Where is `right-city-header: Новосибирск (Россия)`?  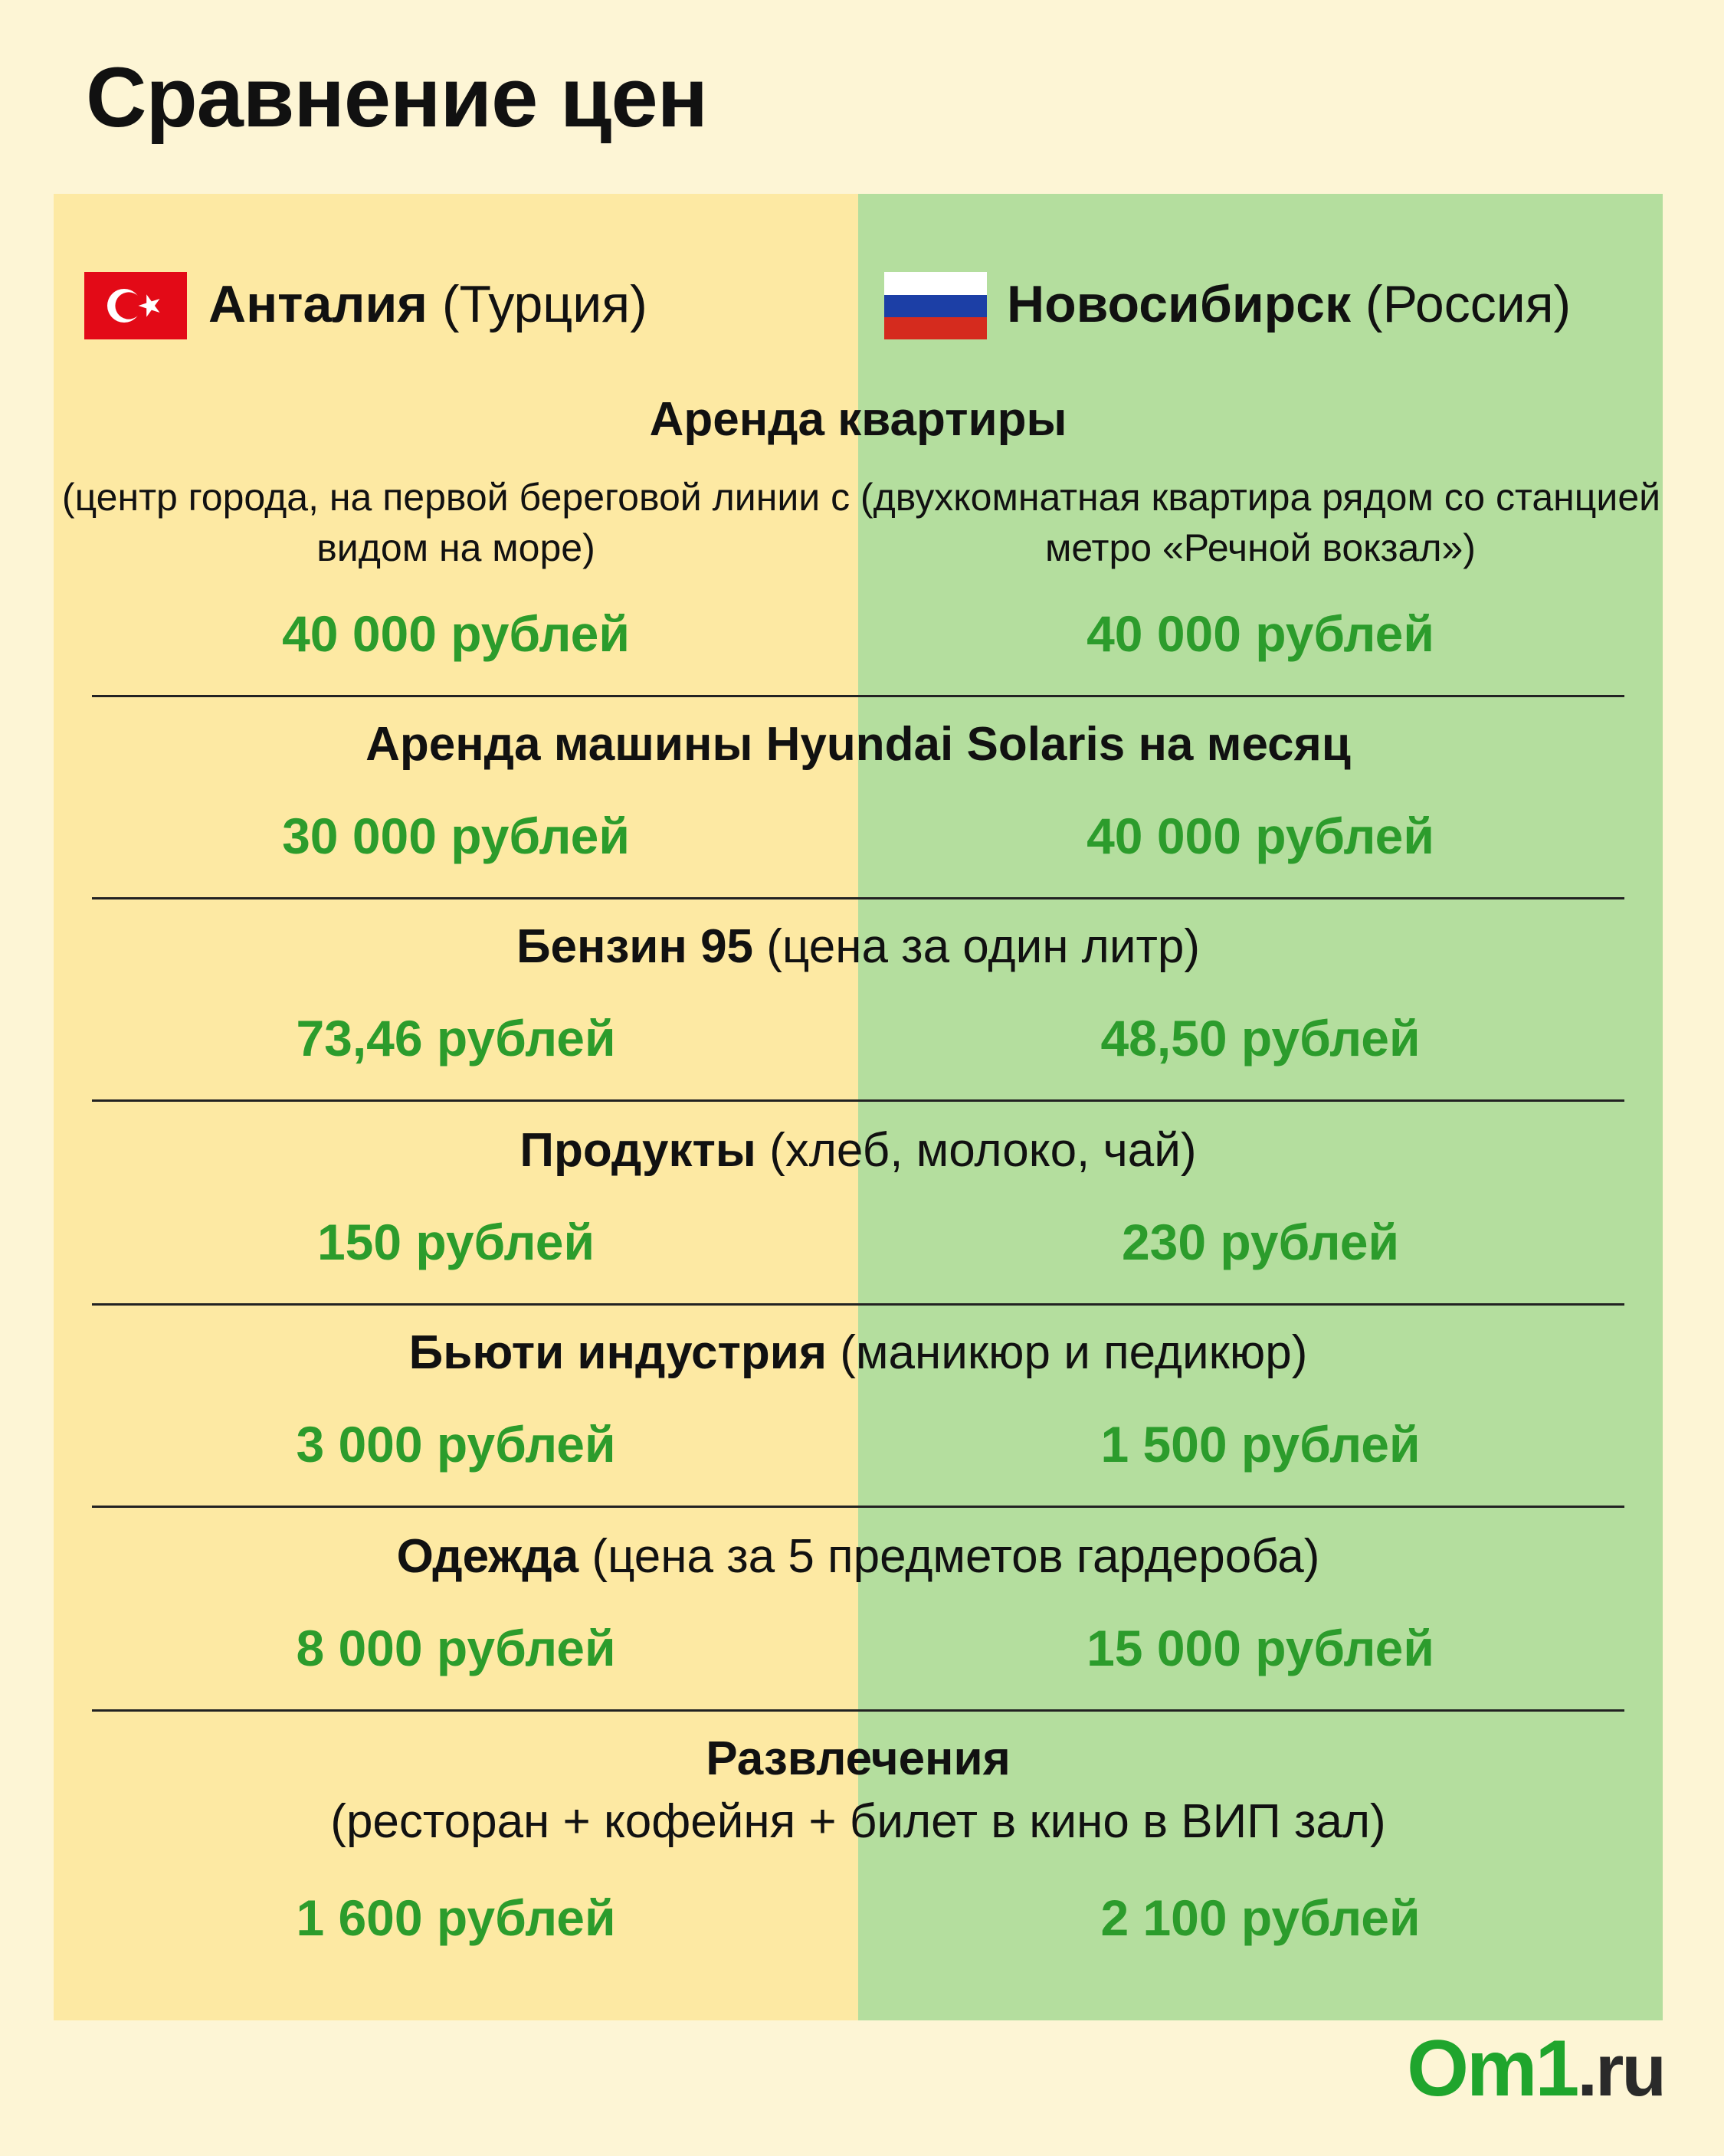
right-city-header: Новосибирск (Россия) is located at coordinates (1289, 304).